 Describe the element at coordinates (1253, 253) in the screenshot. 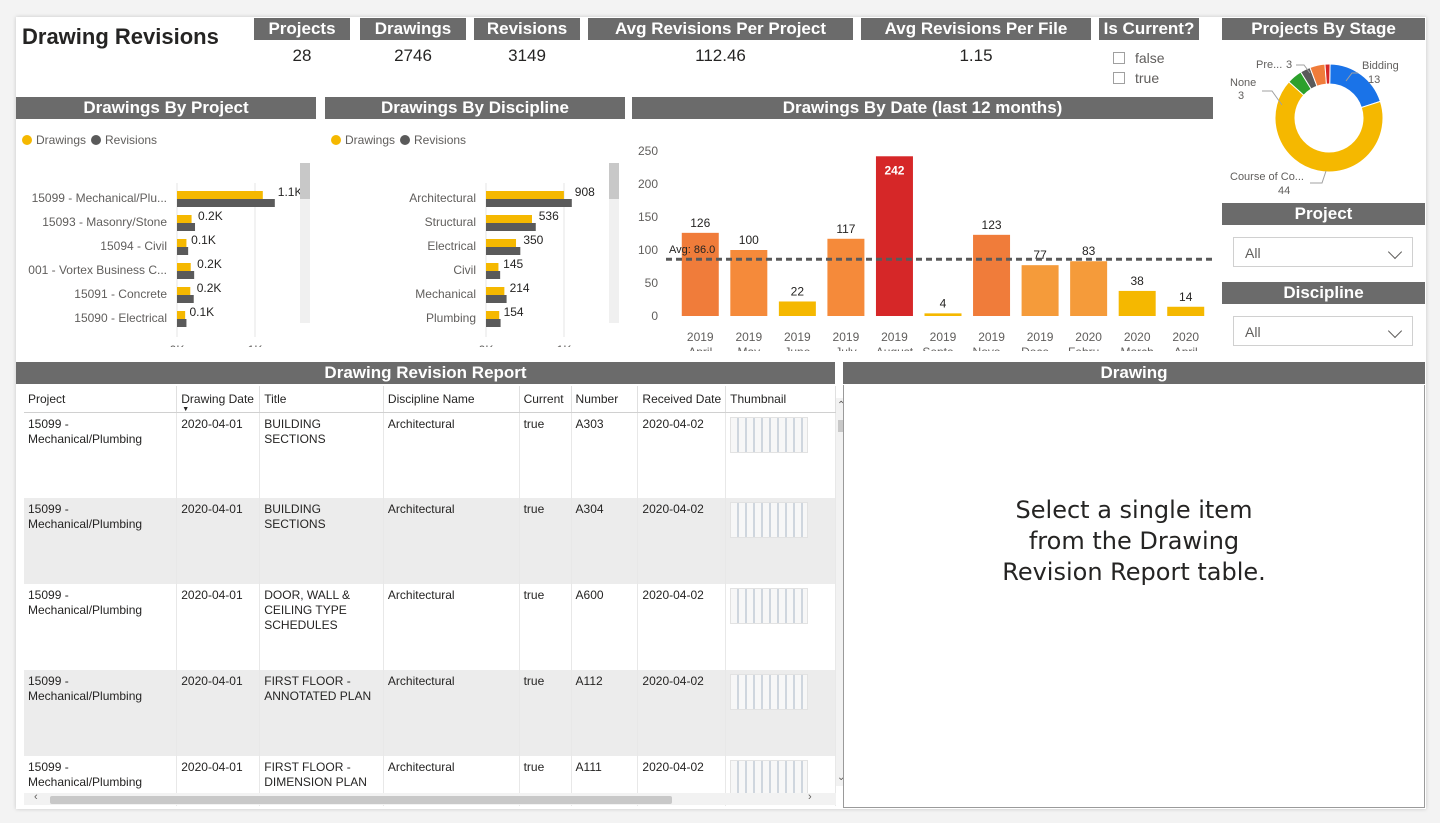

I see `project-dropdown-value: All` at that location.